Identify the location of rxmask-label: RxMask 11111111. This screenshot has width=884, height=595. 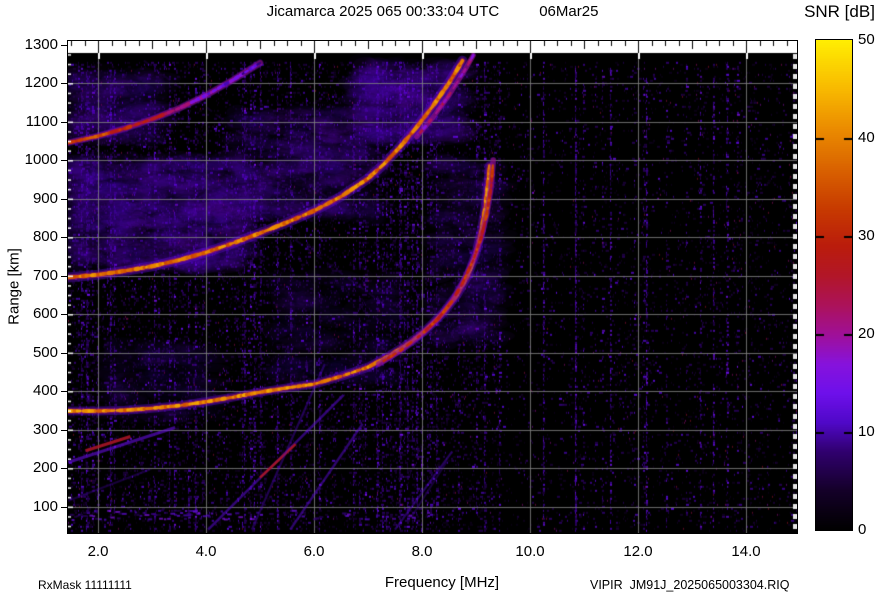
(85, 585).